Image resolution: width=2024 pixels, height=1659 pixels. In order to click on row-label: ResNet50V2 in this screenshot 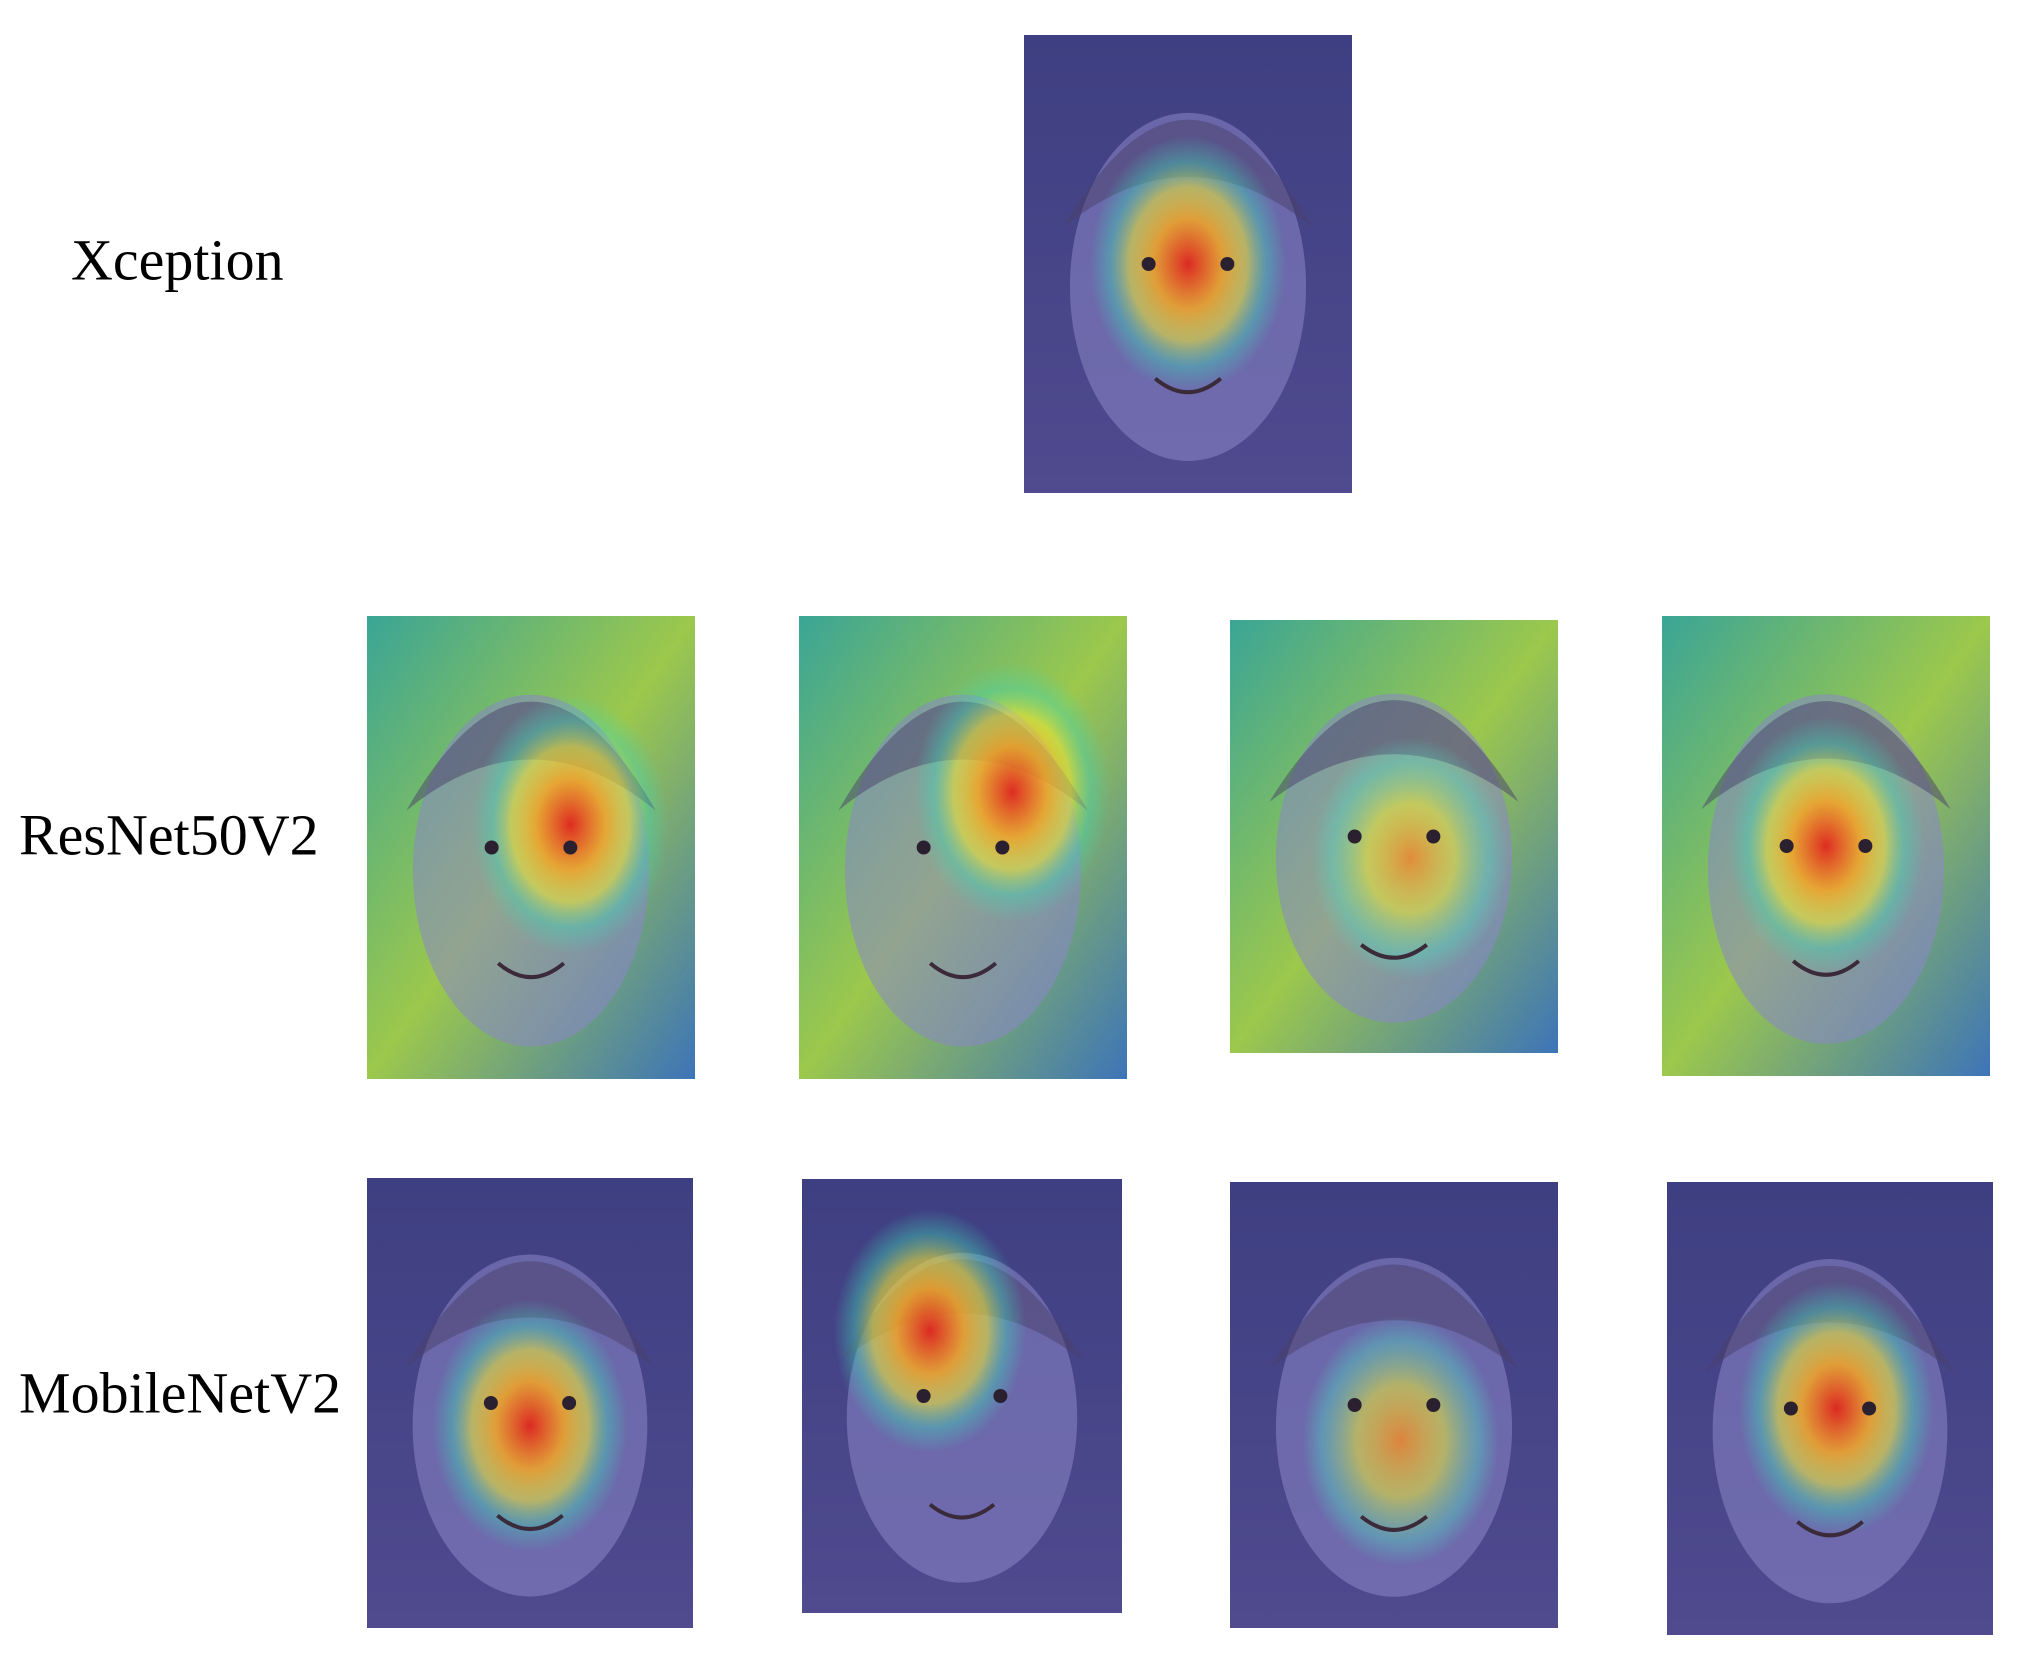, I will do `click(169, 834)`.